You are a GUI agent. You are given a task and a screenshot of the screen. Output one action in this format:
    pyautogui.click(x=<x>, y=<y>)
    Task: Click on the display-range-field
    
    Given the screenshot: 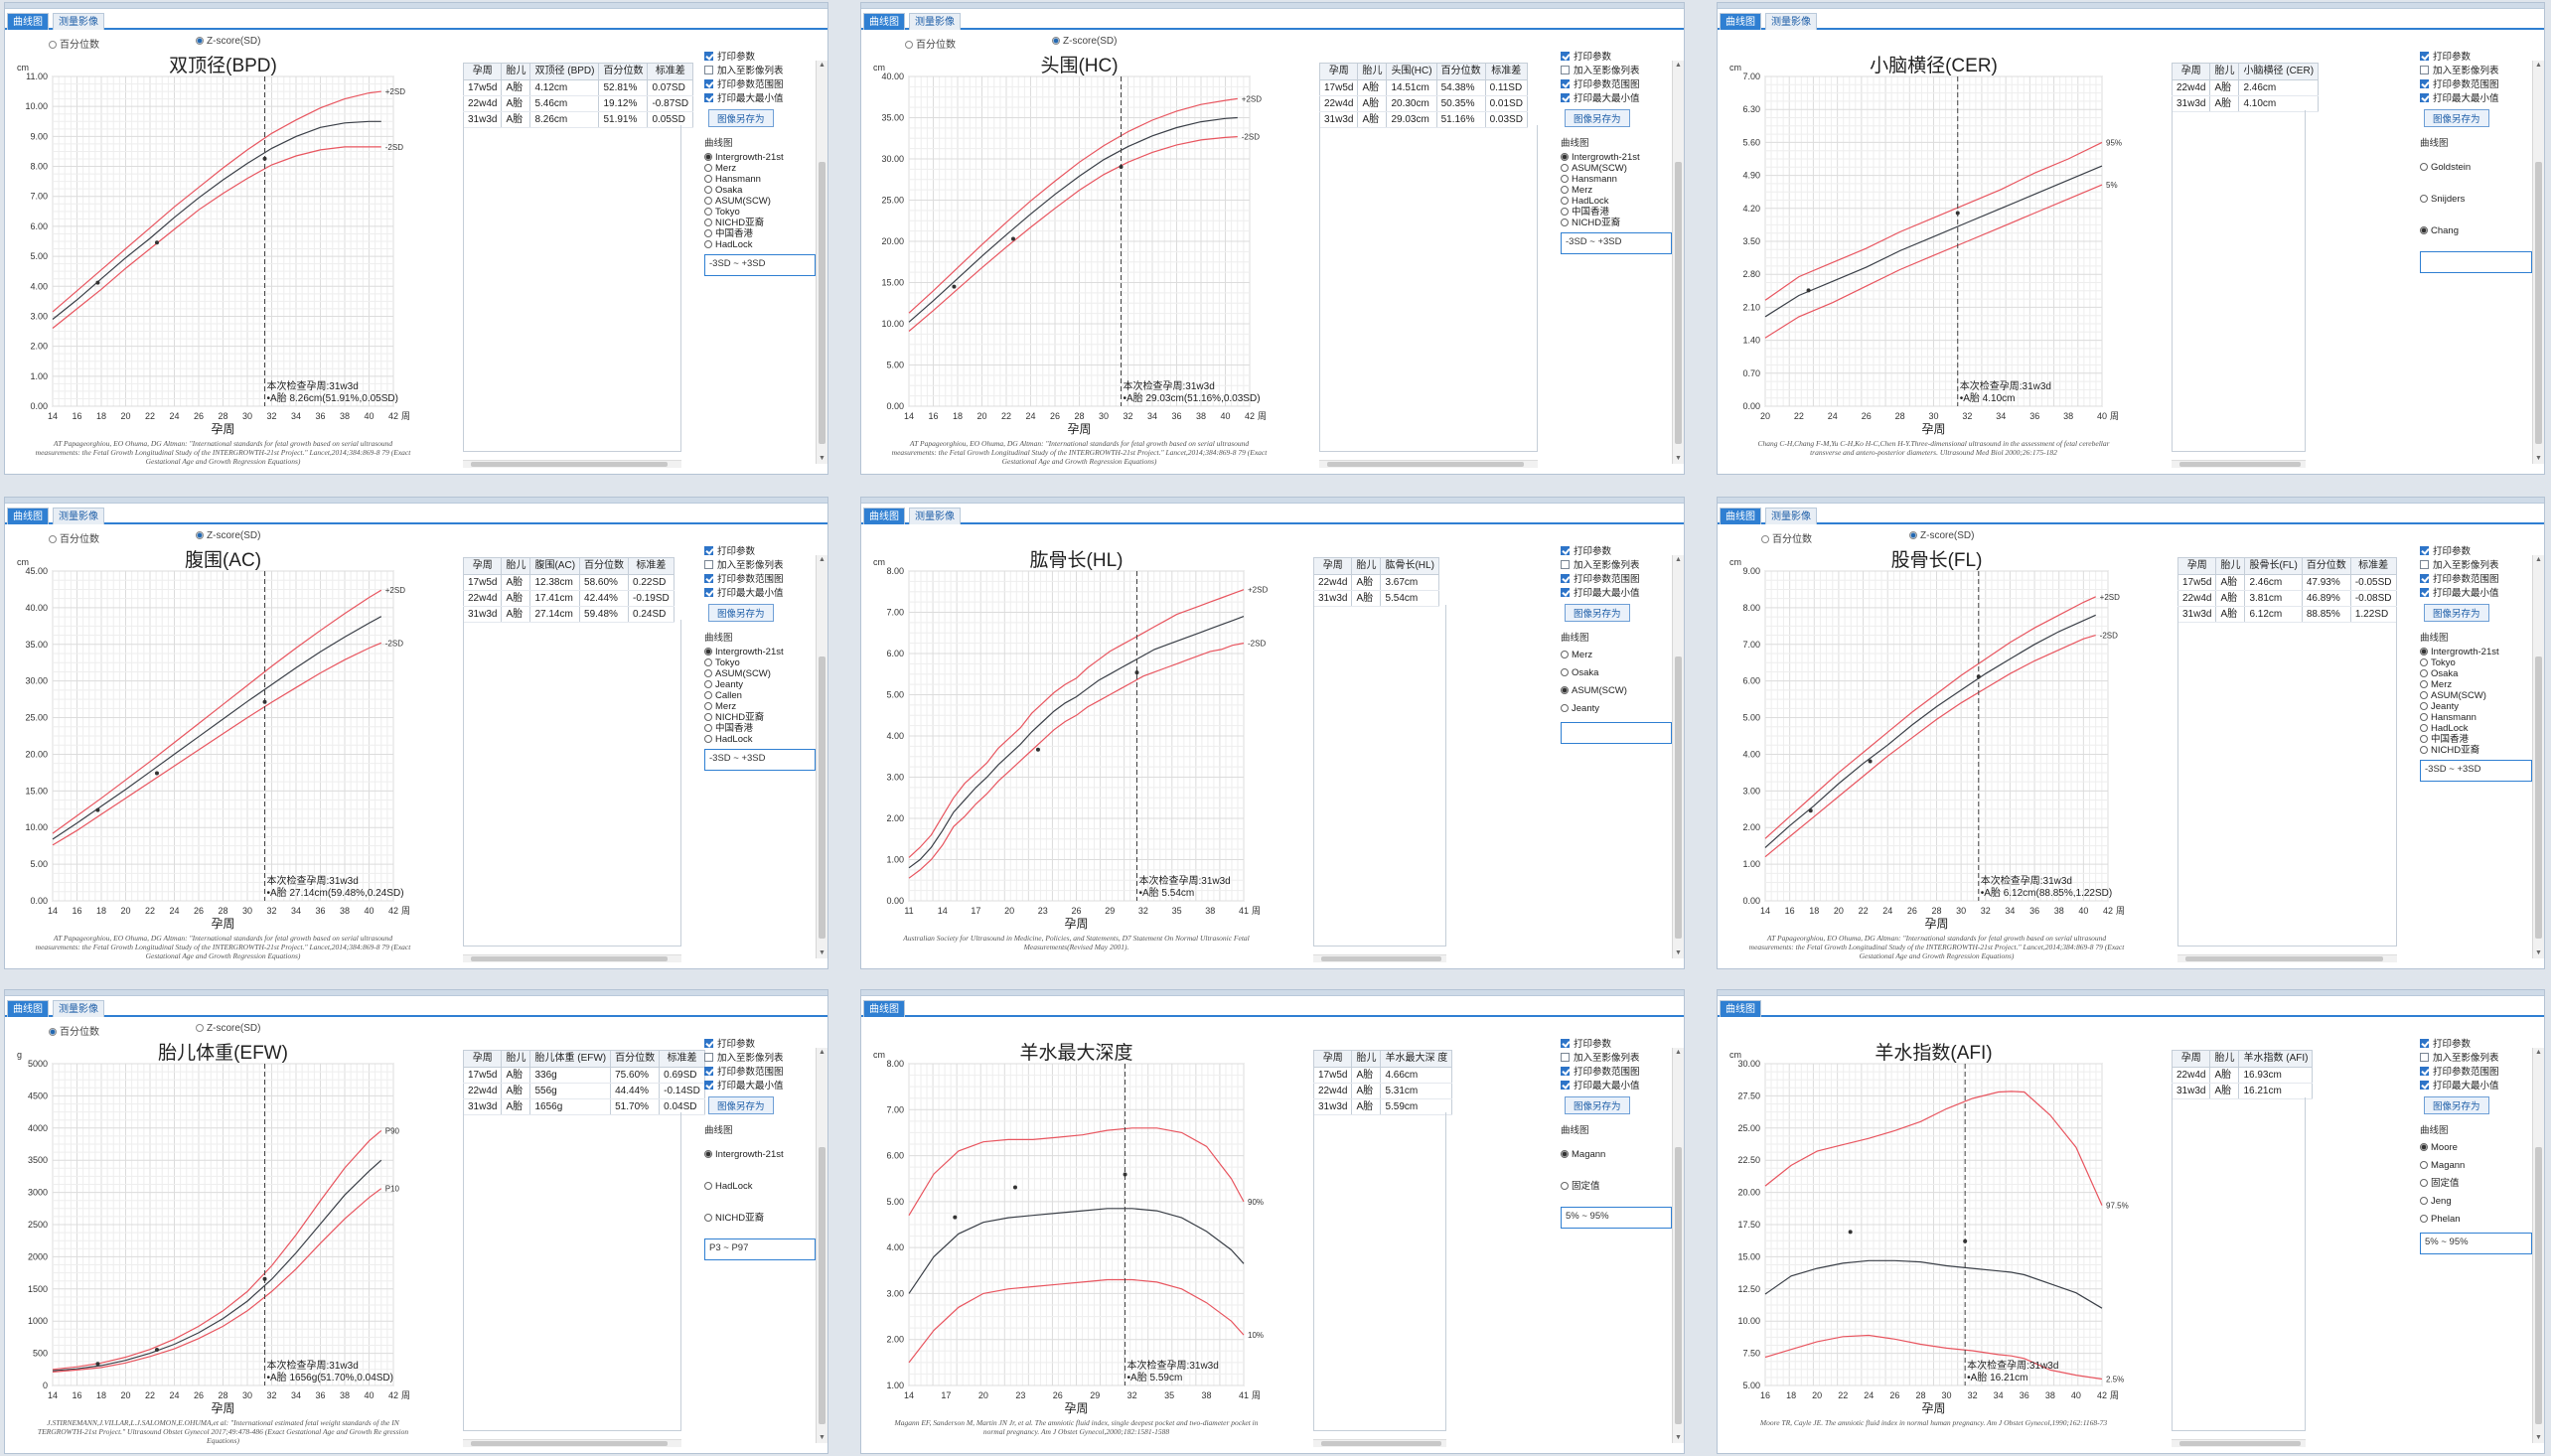 What is the action you would take?
    pyautogui.click(x=1616, y=733)
    